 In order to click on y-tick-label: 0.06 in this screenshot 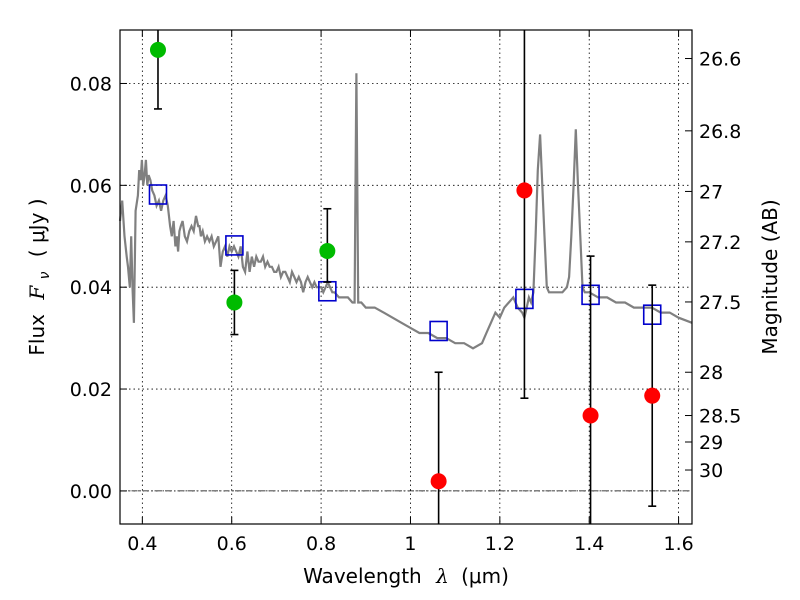, I will do `click(91, 186)`.